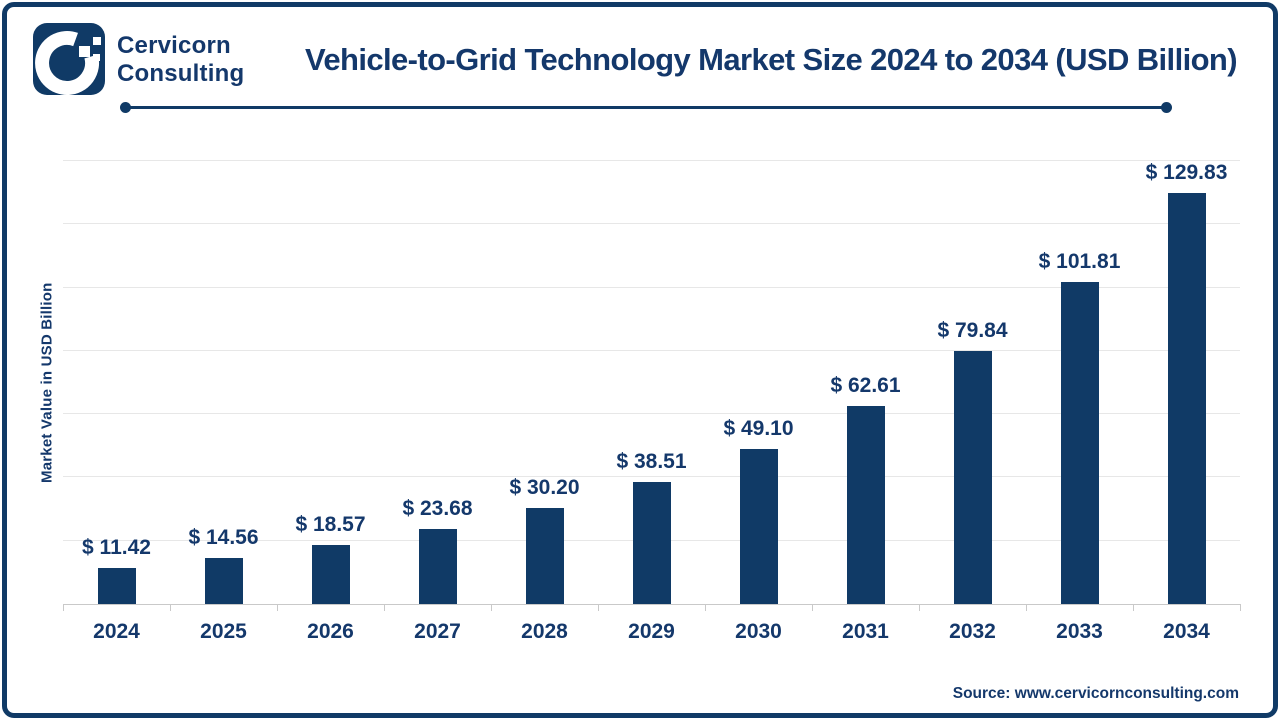 The height and width of the screenshot is (720, 1280). I want to click on brand-name: Cervicorn Consulting, so click(180, 60).